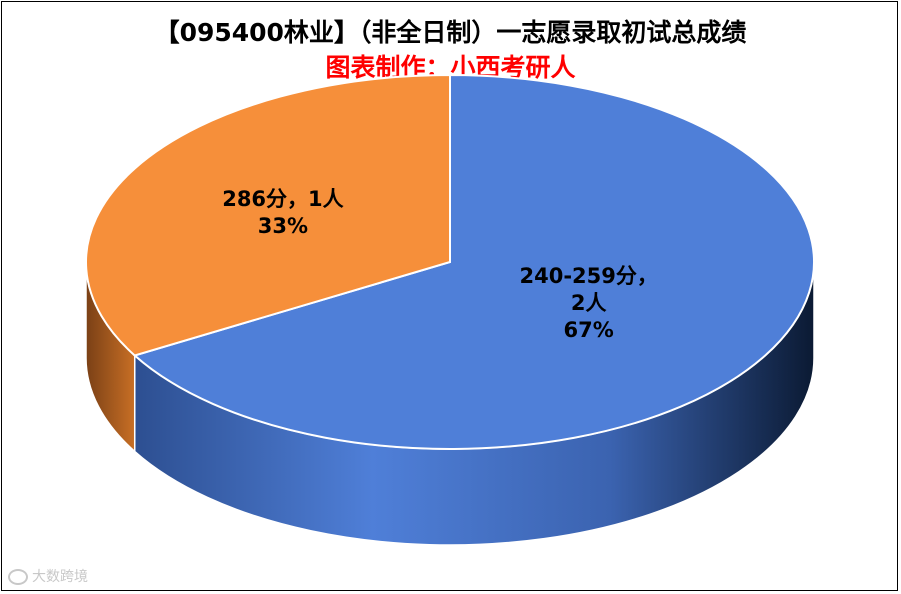  Describe the element at coordinates (589, 330) in the screenshot. I see `pie-label-0-line-2: 67%` at that location.